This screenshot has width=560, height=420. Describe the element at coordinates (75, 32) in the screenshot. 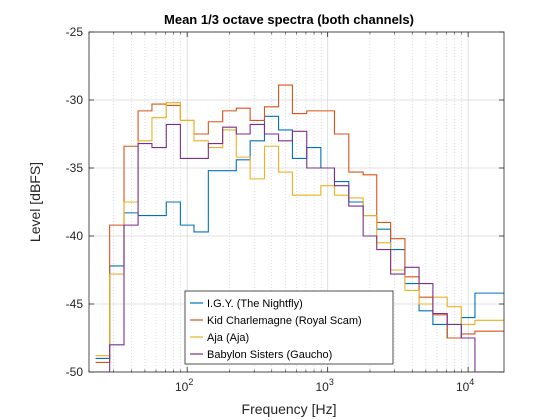

I see `y-tick-label: -25` at that location.